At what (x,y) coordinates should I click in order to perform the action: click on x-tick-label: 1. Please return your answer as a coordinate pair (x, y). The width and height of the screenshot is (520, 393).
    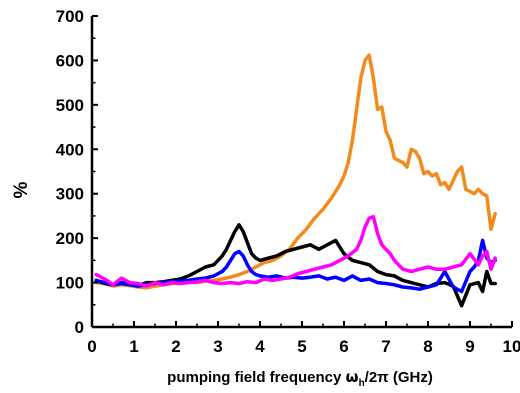
    Looking at the image, I should click on (133, 346).